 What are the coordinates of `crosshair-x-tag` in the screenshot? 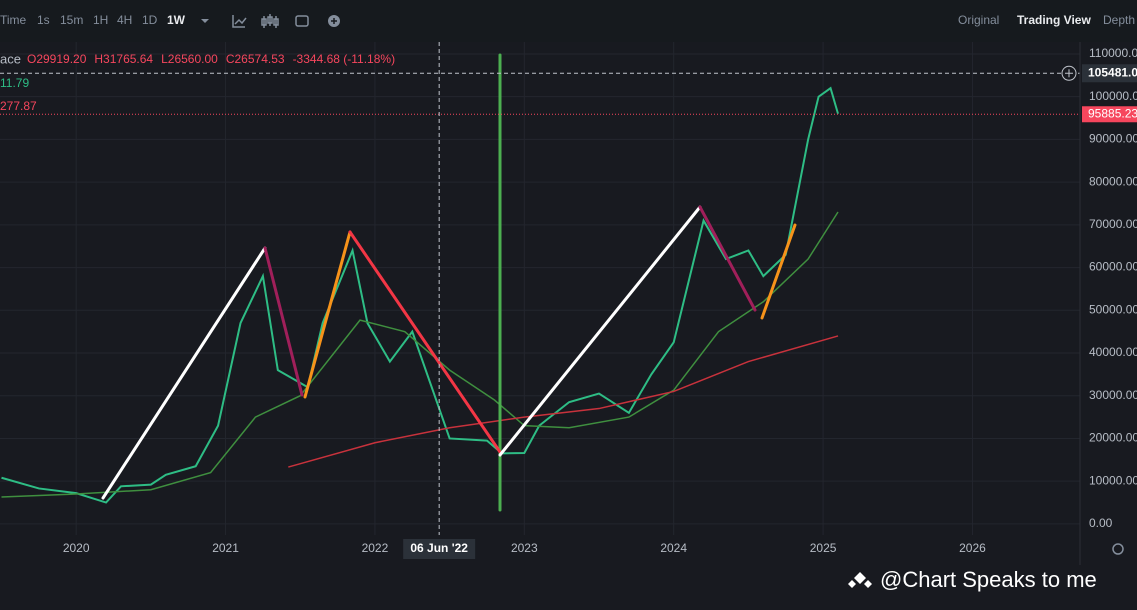 It's located at (439, 549).